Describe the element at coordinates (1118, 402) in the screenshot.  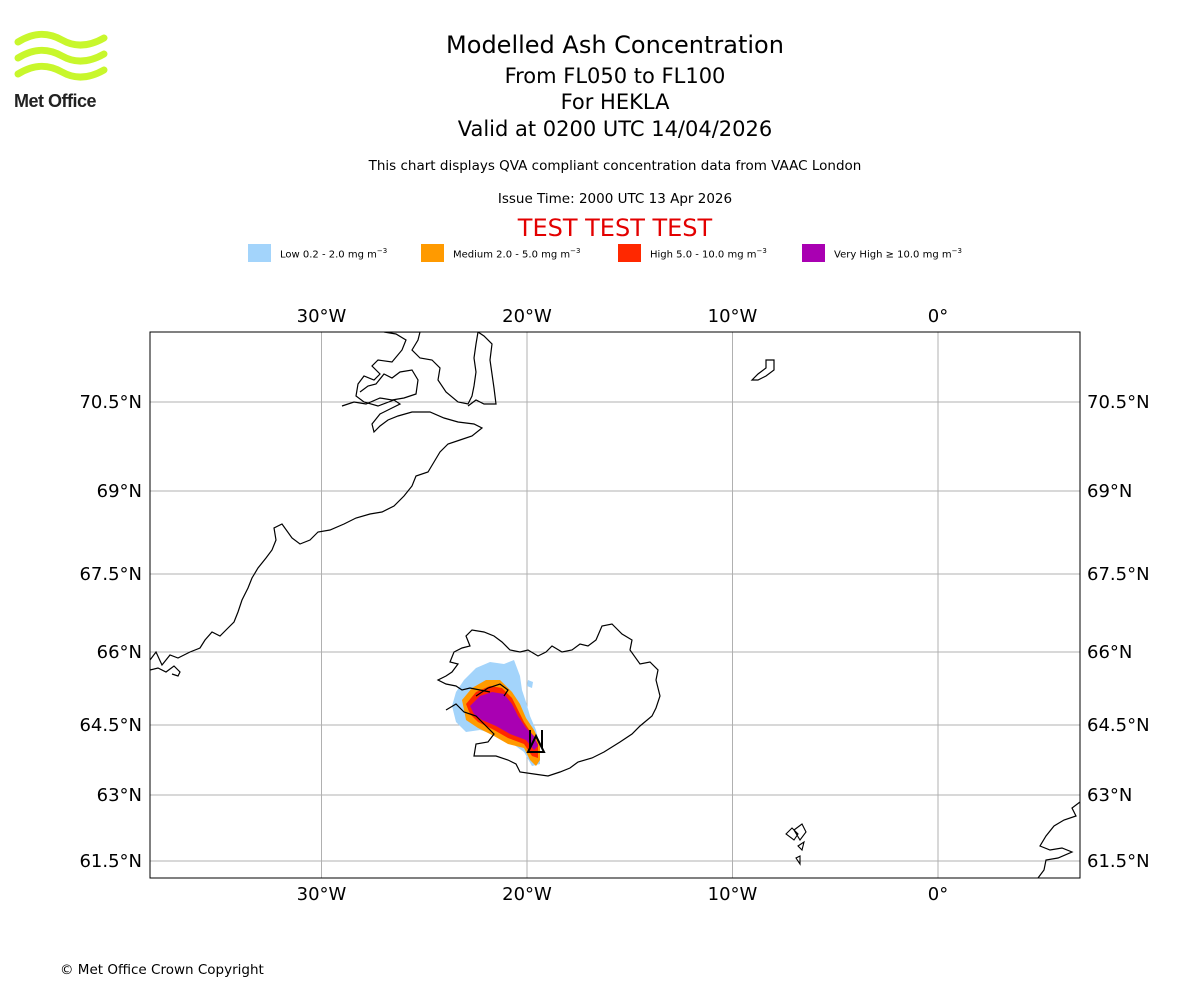
I see `lat-tick-right: 70.5°N` at that location.